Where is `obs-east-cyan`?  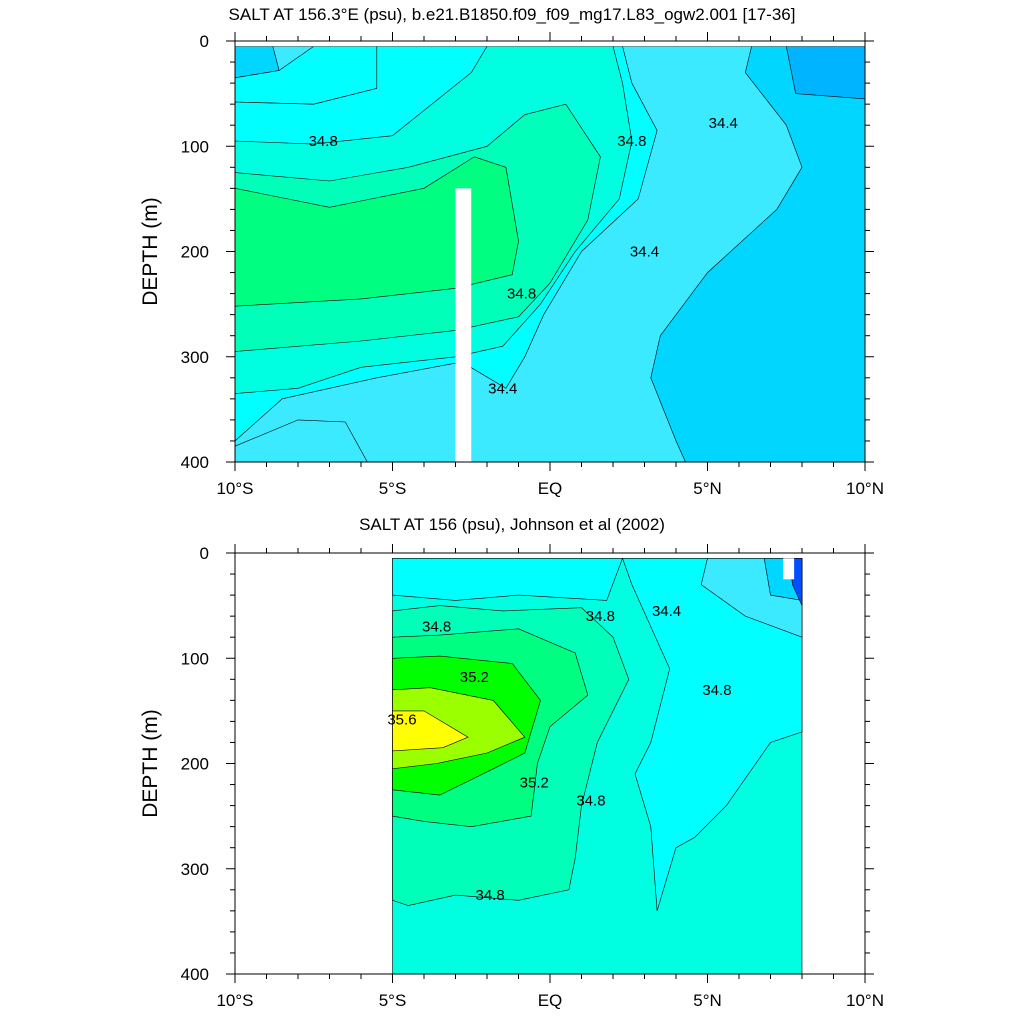
obs-east-cyan is located at coordinates (712, 734).